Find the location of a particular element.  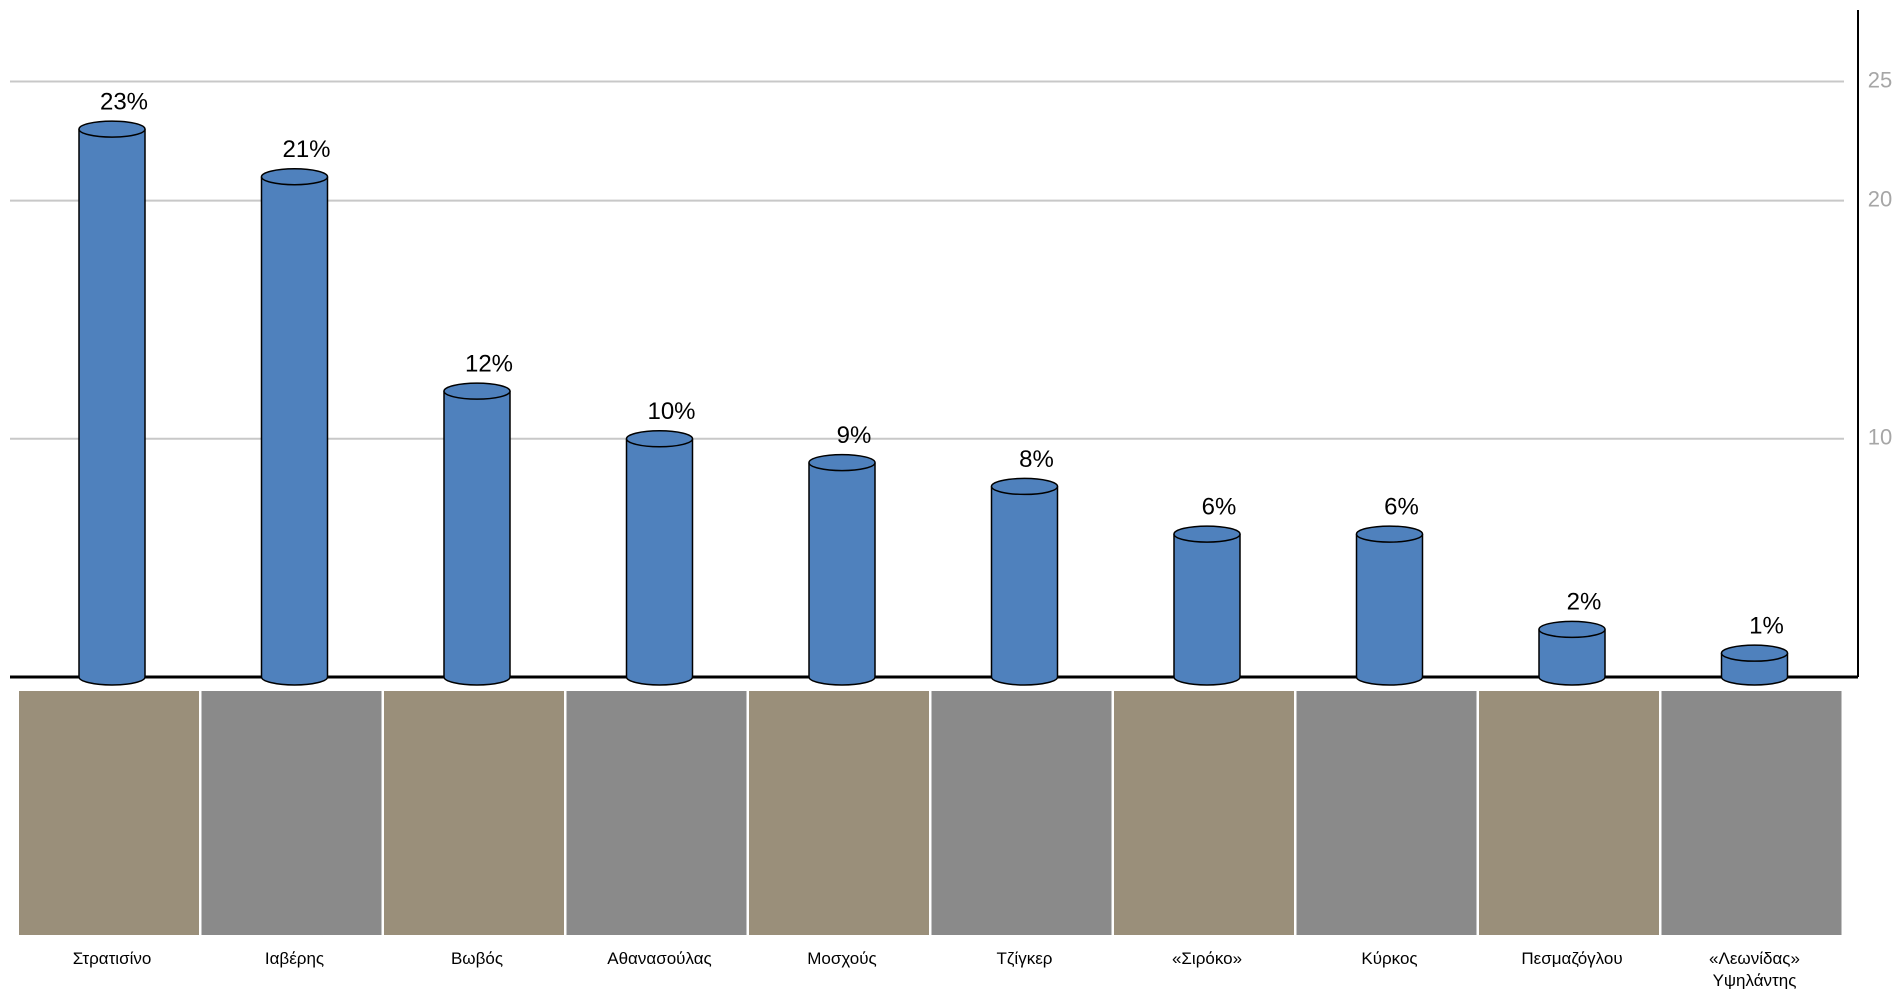

x-tick-label: Ιαβέρης is located at coordinates (294, 958).